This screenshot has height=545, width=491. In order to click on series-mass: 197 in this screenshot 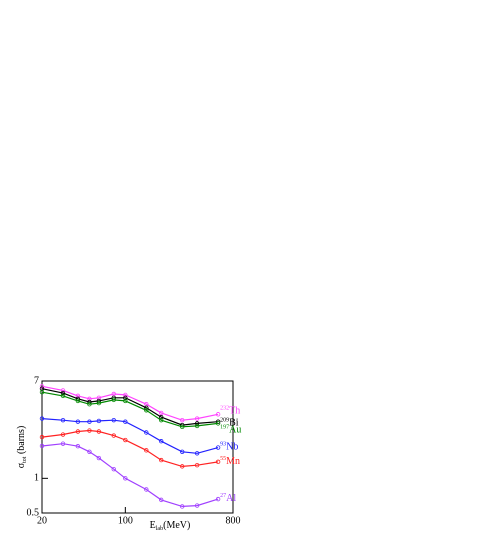, I will do `click(224, 428)`.